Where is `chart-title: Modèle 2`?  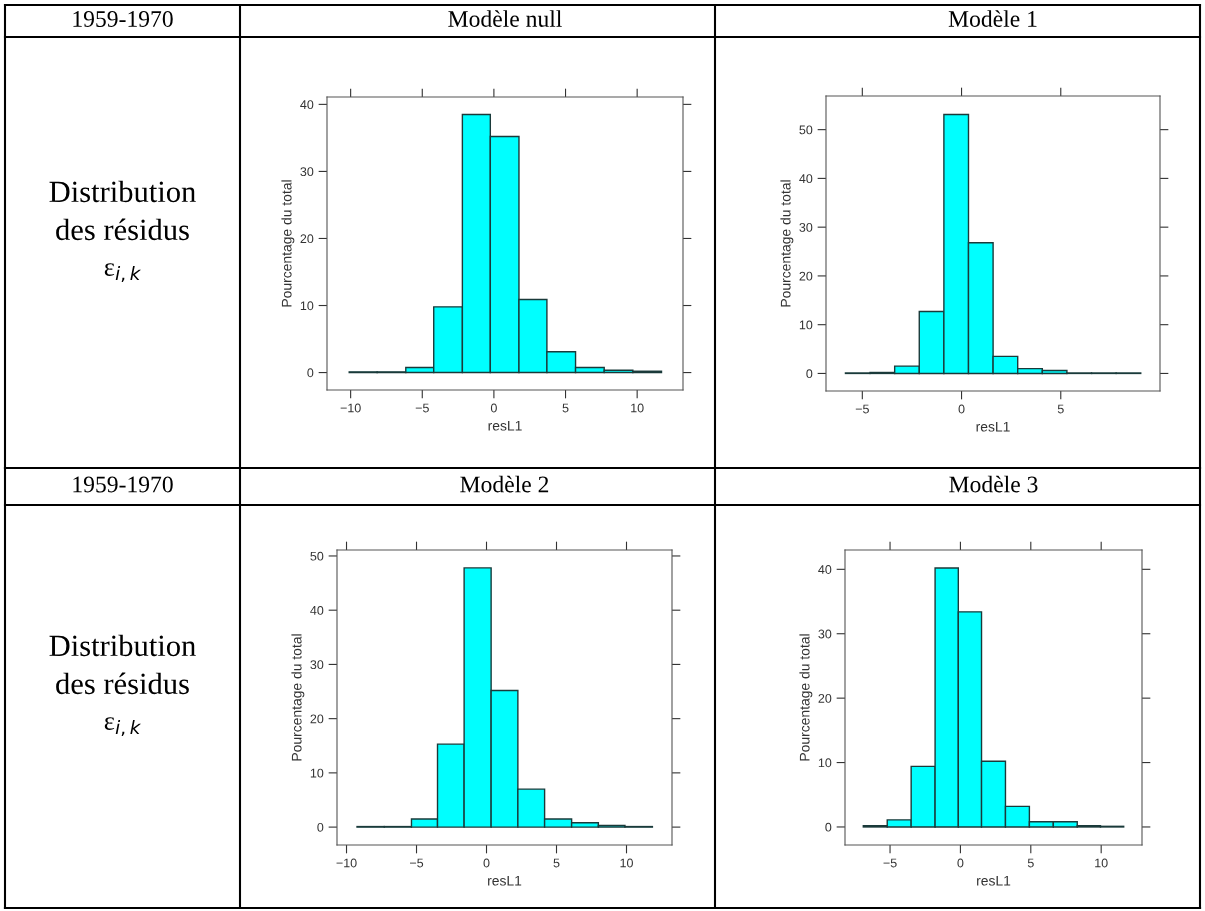 chart-title: Modèle 2 is located at coordinates (504, 484).